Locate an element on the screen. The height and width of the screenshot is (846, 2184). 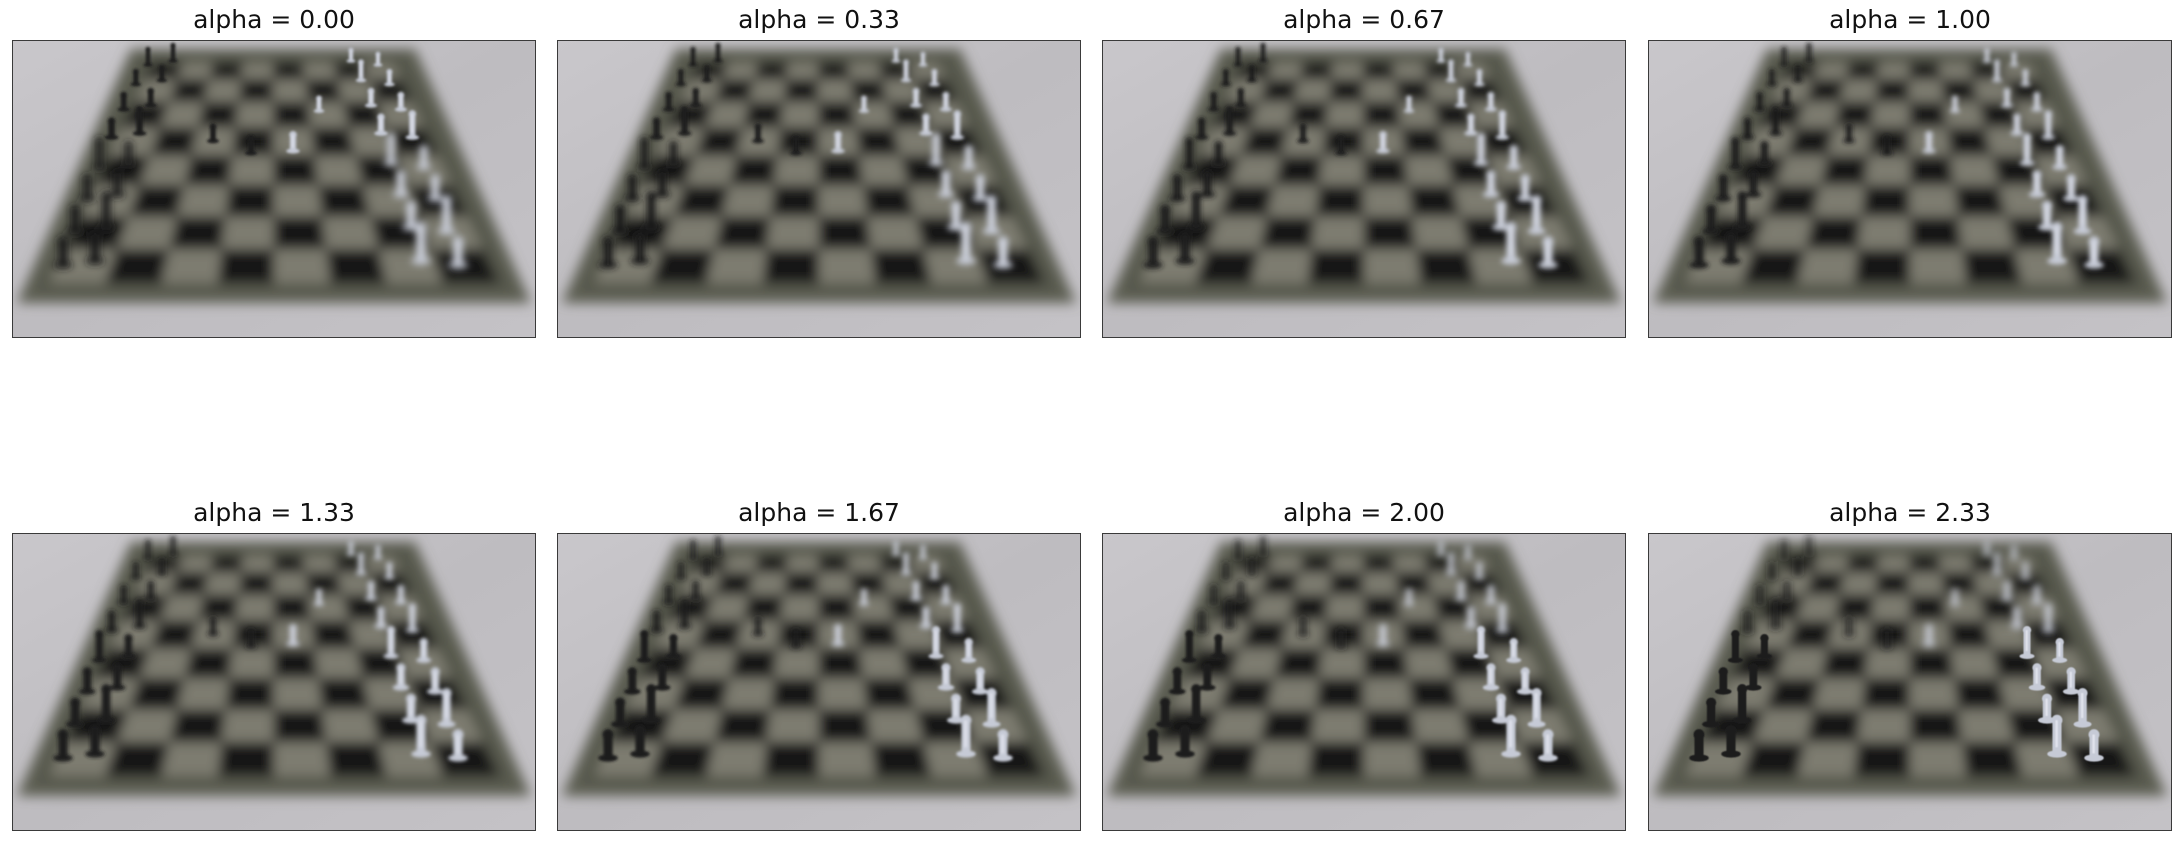
panel-title: alpha = 0.33 is located at coordinates (819, 19).